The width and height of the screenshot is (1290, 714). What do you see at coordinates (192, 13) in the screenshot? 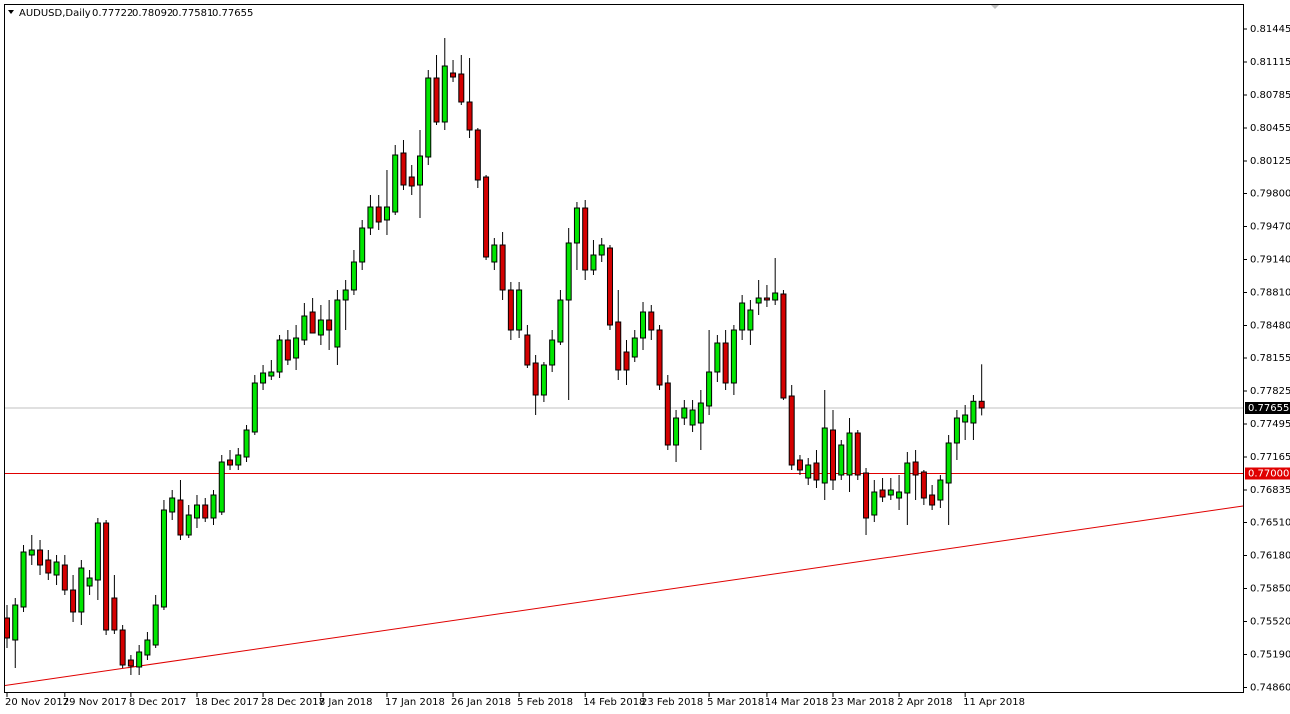
I see `header-value: 0.77581` at bounding box center [192, 13].